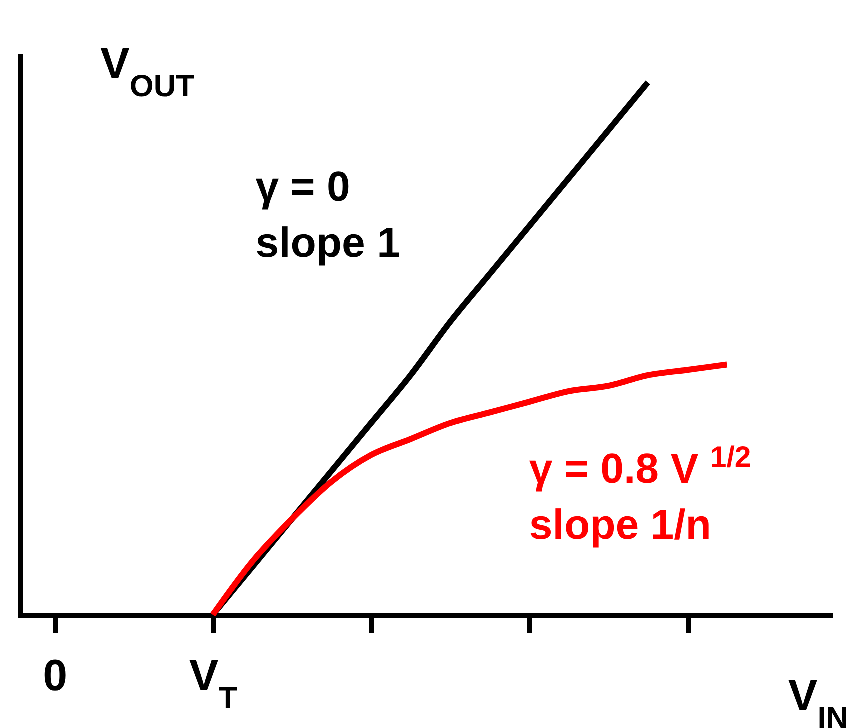 The width and height of the screenshot is (865, 728). What do you see at coordinates (818, 700) in the screenshot?
I see `x-axis-title: V$_{IN}$` at bounding box center [818, 700].